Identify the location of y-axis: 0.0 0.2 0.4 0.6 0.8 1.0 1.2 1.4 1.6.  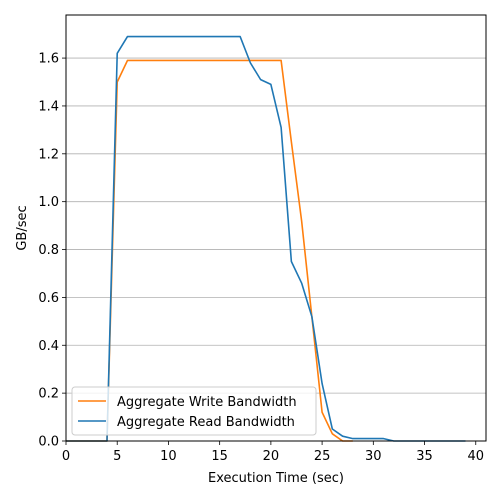
(52, 251).